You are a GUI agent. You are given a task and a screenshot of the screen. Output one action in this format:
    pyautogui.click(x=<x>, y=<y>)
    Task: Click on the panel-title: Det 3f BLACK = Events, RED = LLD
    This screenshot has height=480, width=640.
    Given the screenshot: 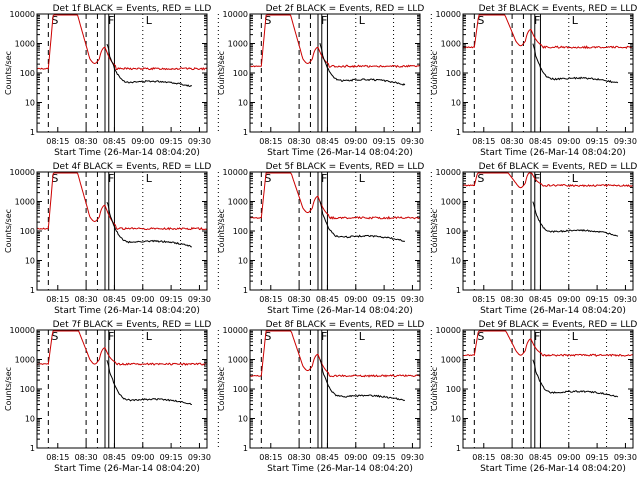 What is the action you would take?
    pyautogui.click(x=558, y=9)
    